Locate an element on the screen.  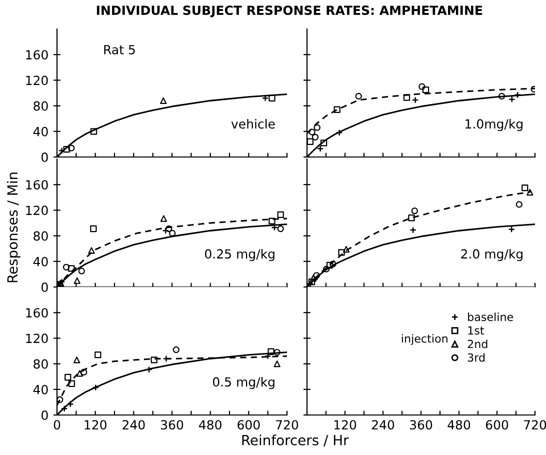
legend-label: 3rd is located at coordinates (476, 357).